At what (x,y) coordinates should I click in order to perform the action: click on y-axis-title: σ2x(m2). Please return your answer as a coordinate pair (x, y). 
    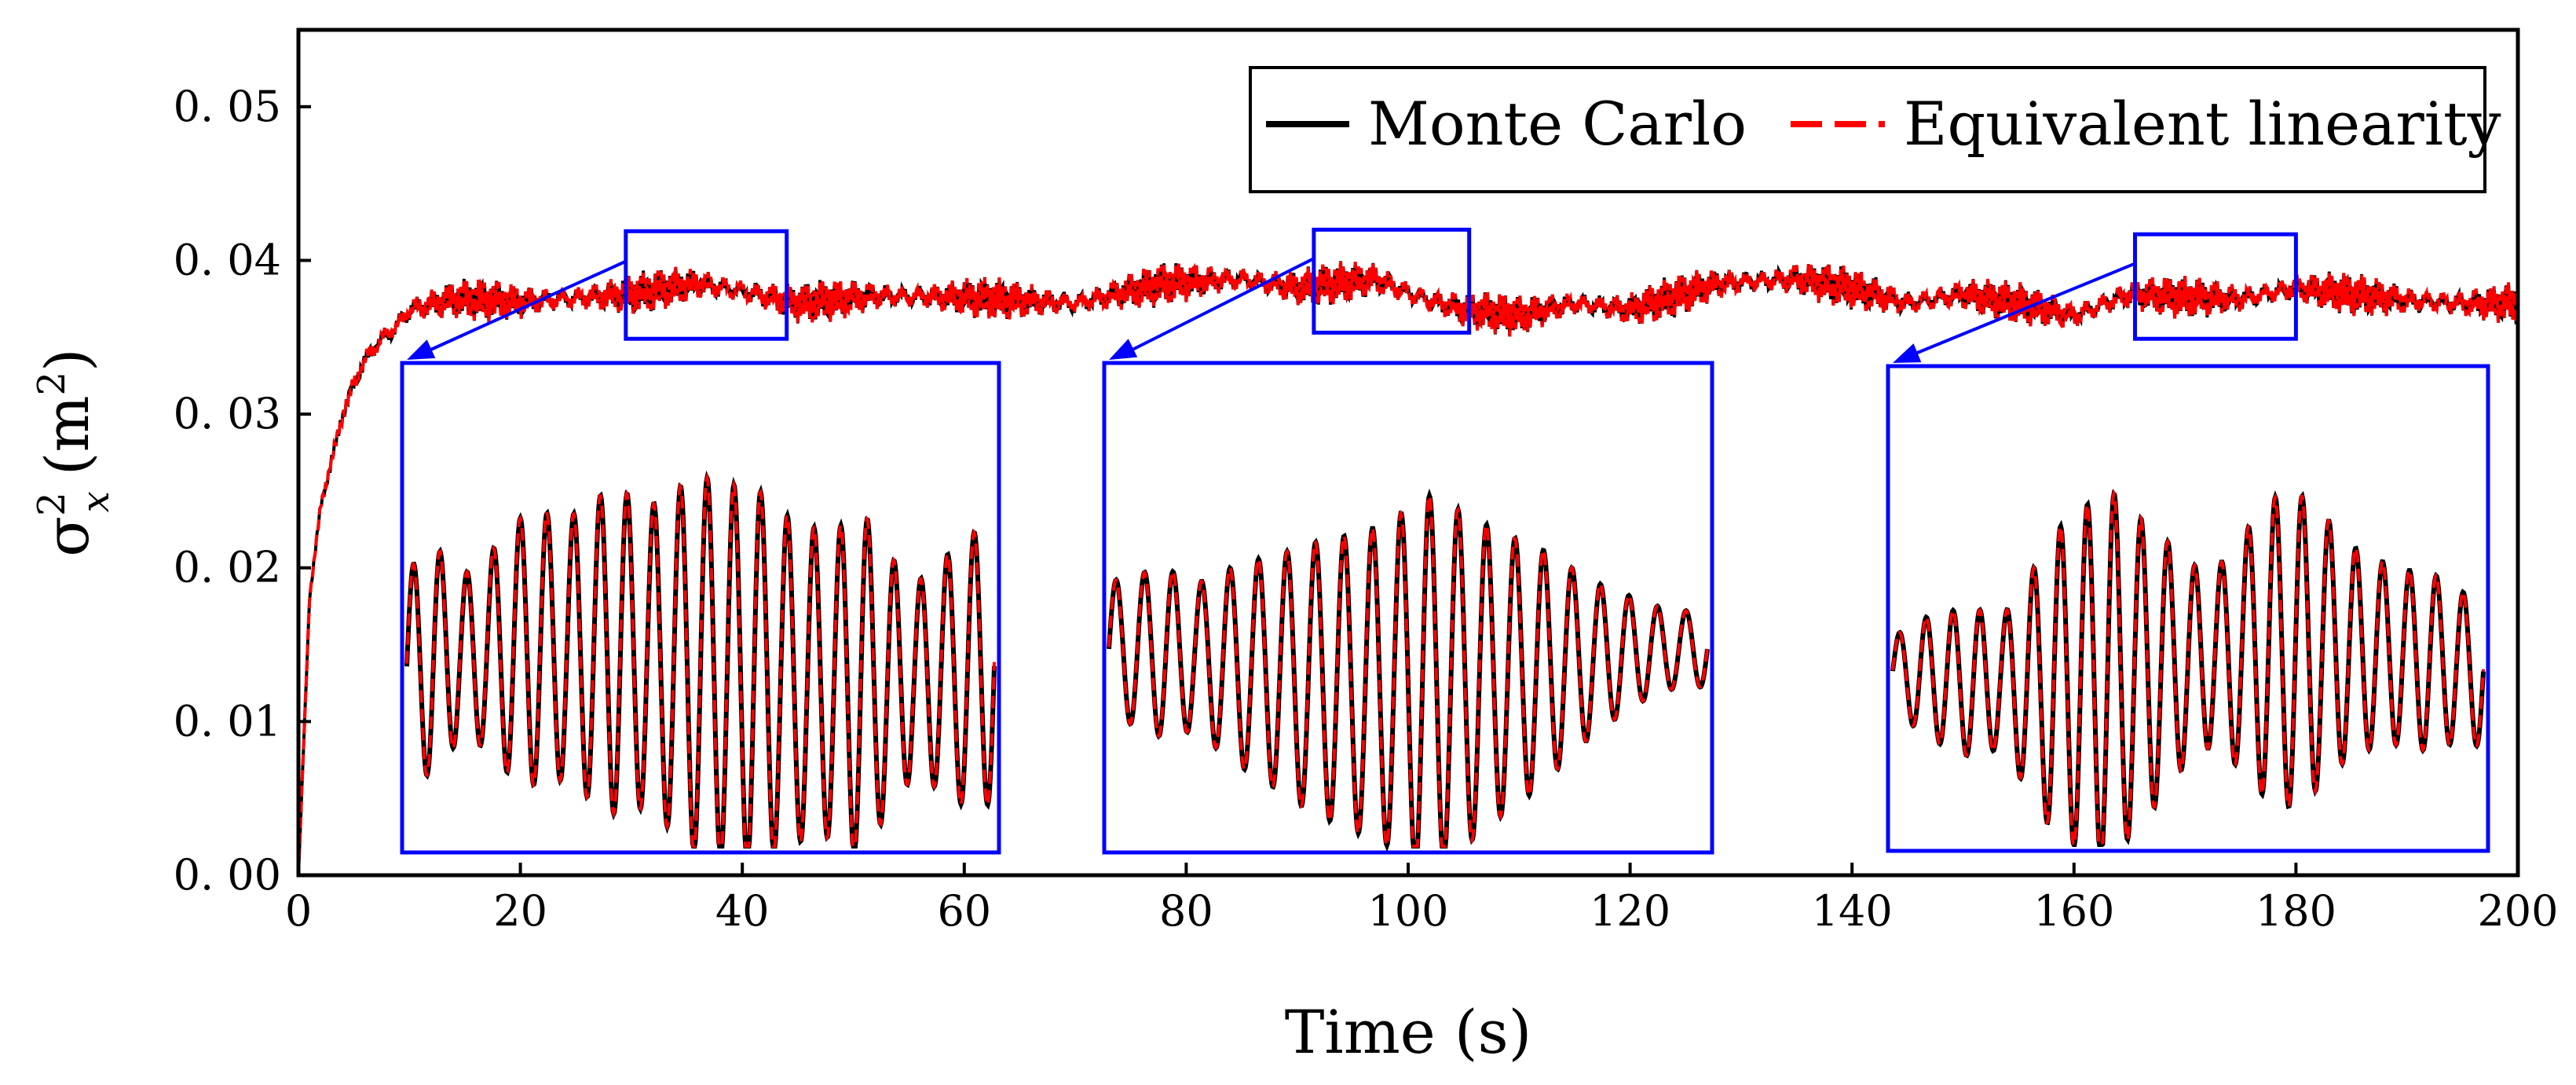
    Looking at the image, I should click on (74, 452).